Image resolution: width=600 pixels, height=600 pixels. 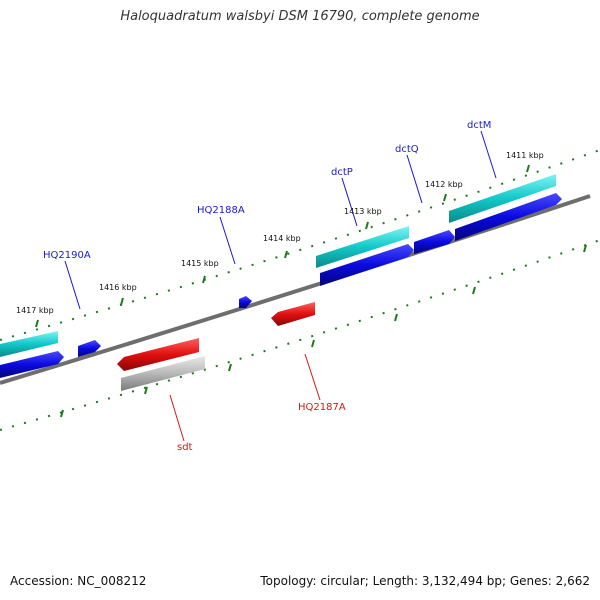 I want to click on leader-sdt, so click(x=177, y=418).